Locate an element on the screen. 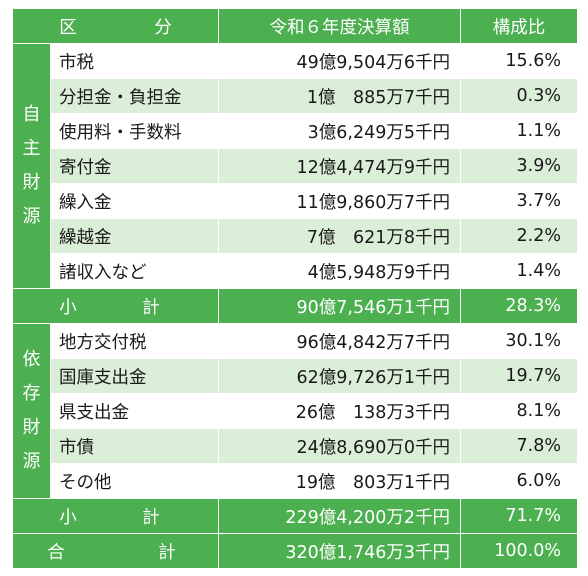 Image resolution: width=588 pixels, height=576 pixels. item-ratio: 8.1% is located at coordinates (519, 411).